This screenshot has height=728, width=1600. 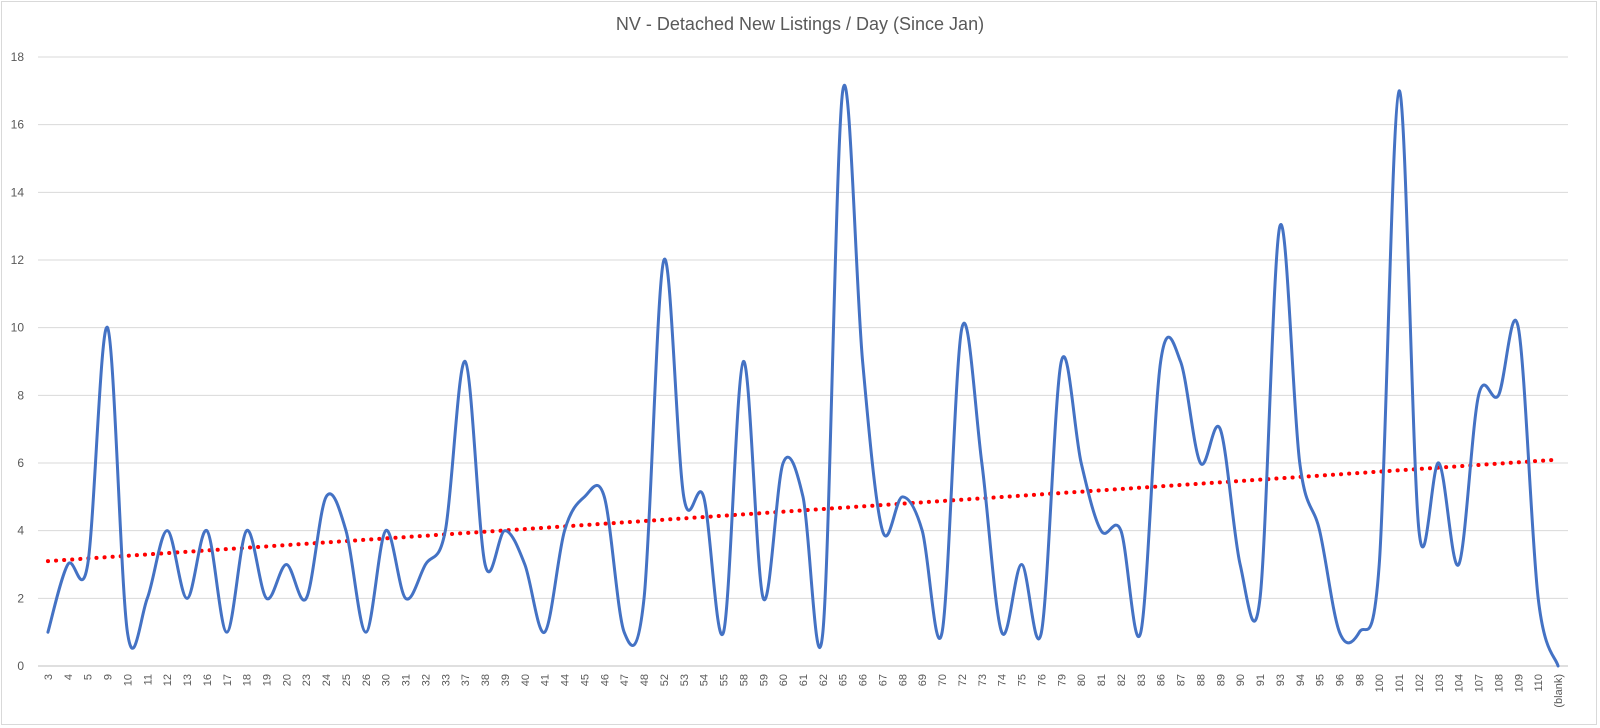 I want to click on x-tick-label: 109, so click(x=1519, y=683).